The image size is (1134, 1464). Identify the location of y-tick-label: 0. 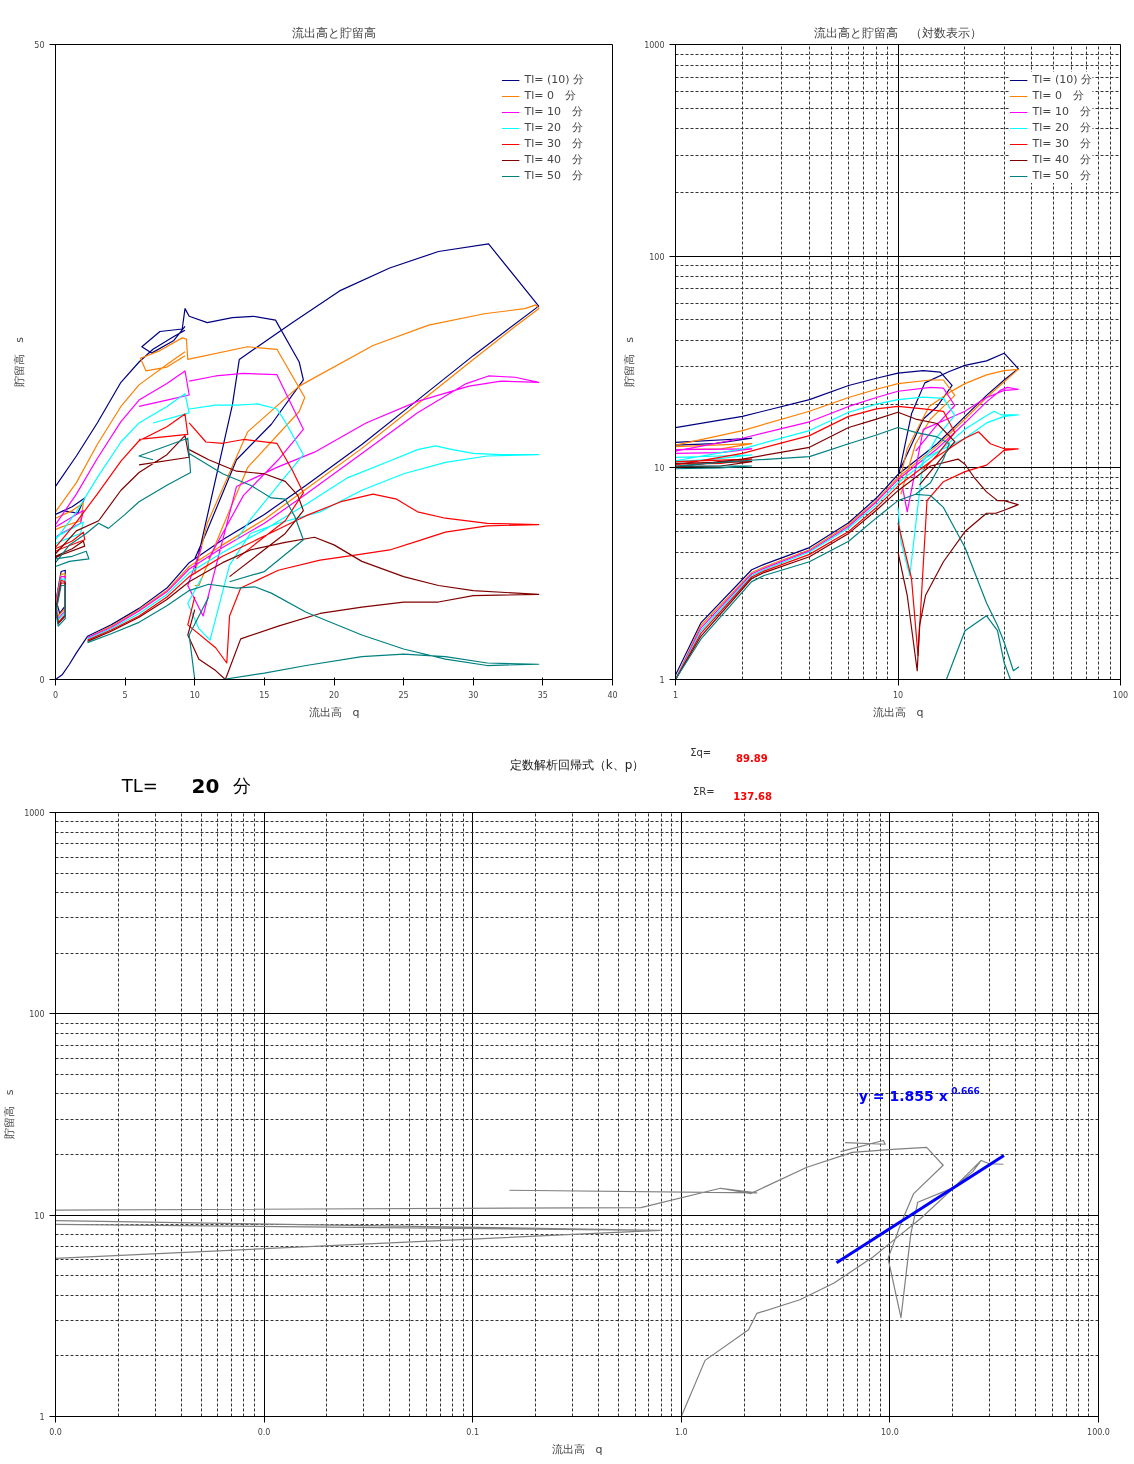
(42, 680).